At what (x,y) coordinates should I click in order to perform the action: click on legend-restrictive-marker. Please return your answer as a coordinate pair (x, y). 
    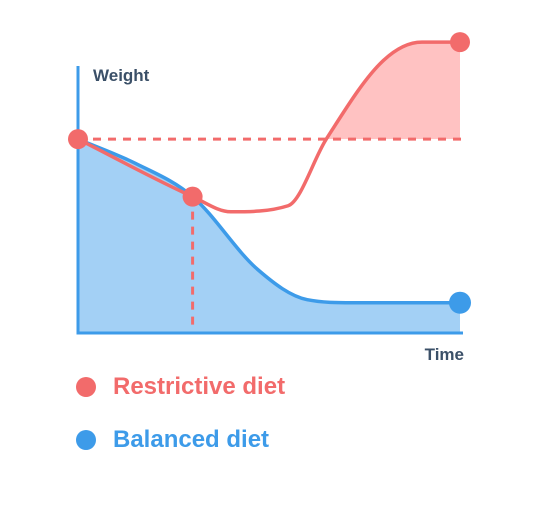
    Looking at the image, I should click on (86, 387).